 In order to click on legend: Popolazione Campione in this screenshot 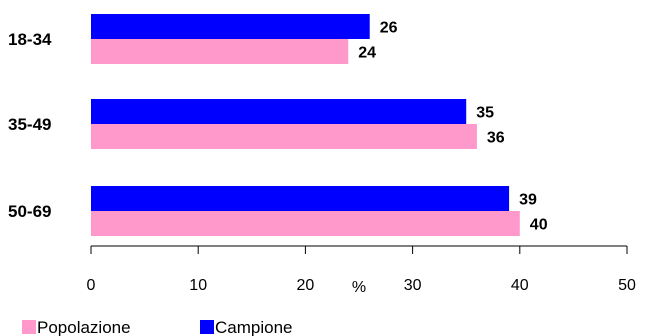, I will do `click(157, 327)`.